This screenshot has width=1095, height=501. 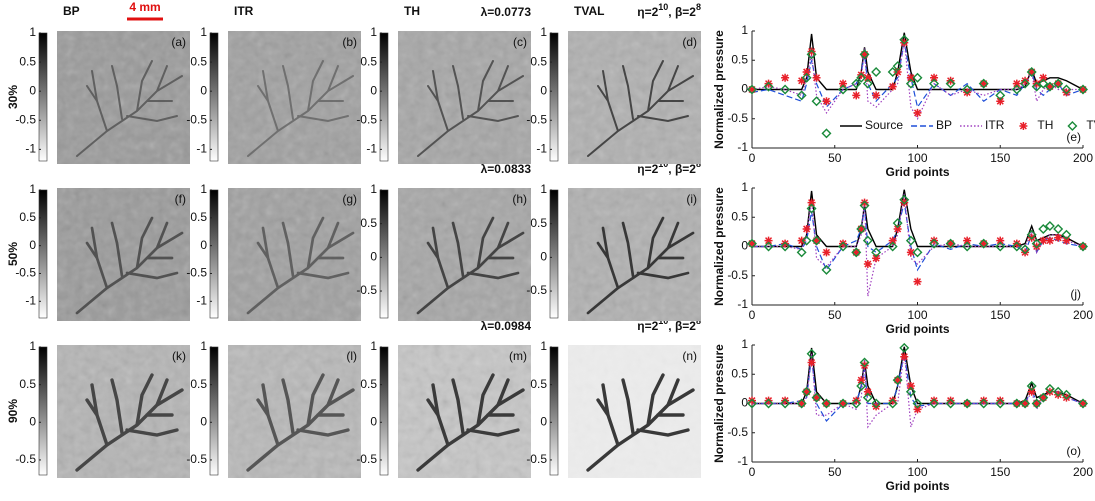 What do you see at coordinates (737, 118) in the screenshot?
I see `y-tick-label: -0.5` at bounding box center [737, 118].